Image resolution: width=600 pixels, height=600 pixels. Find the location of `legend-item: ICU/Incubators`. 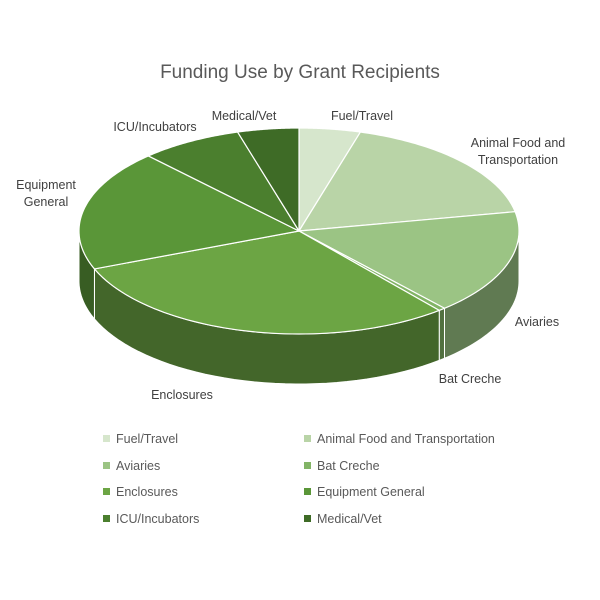

legend-item: ICU/Incubators is located at coordinates (151, 519).